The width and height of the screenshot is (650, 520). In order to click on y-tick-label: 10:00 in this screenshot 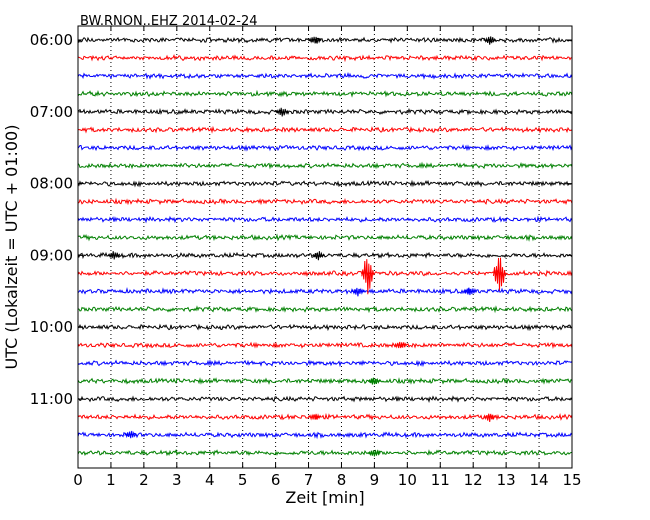, I will do `click(51, 327)`.